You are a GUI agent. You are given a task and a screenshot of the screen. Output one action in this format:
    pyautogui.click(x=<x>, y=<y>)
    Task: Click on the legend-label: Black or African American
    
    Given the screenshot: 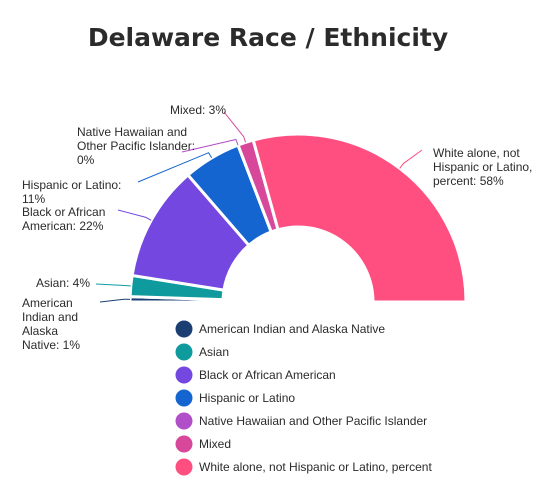 What is the action you would take?
    pyautogui.click(x=267, y=375)
    